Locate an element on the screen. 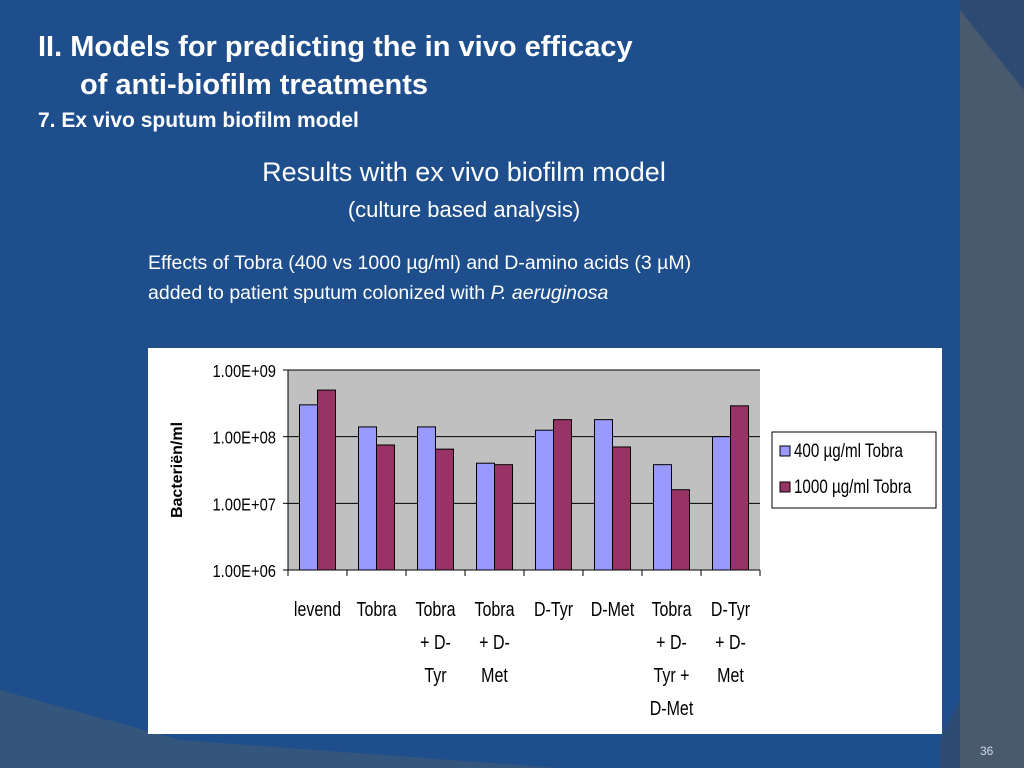 This screenshot has width=1024, height=768. y-tick-label: 1.00E+09 is located at coordinates (244, 372).